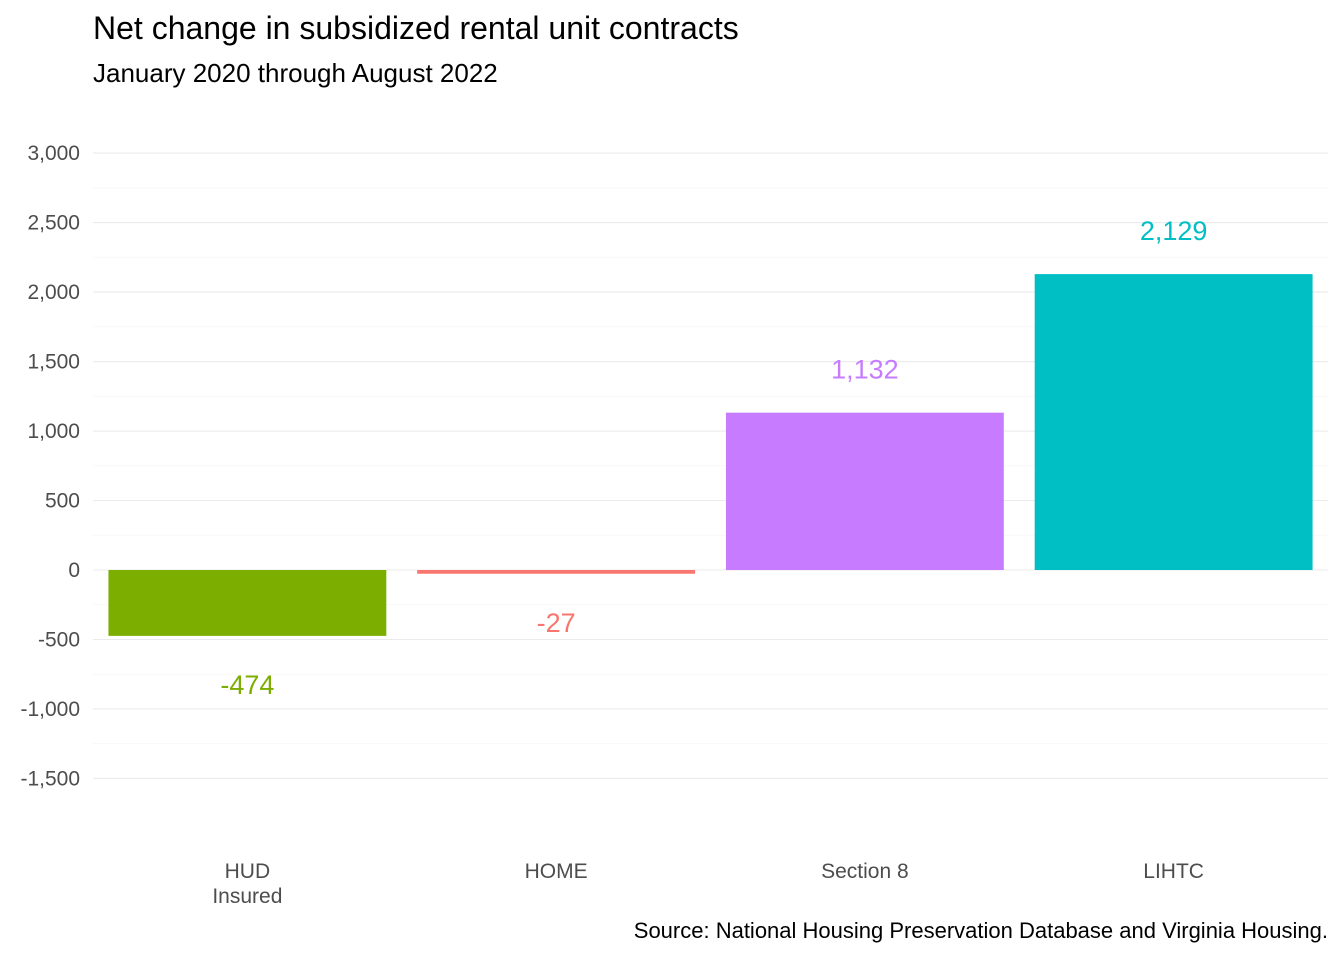 The width and height of the screenshot is (1344, 960). I want to click on y-tick-label: 500, so click(62, 501).